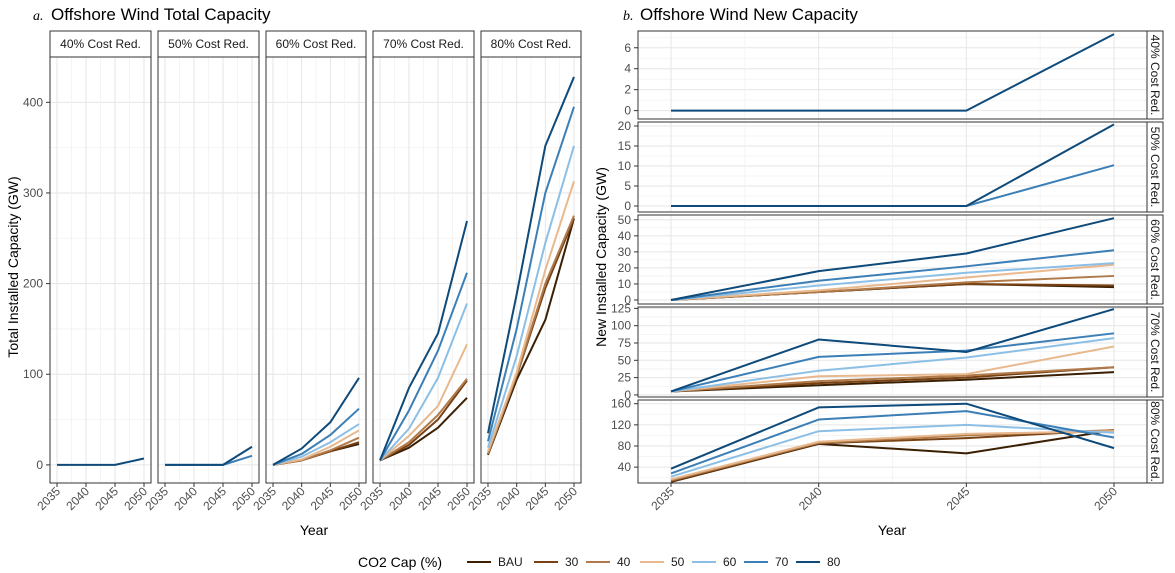 This screenshot has width=1175, height=573. Describe the element at coordinates (1155, 441) in the screenshot. I see `facet-label: 80% Cost Red.` at that location.